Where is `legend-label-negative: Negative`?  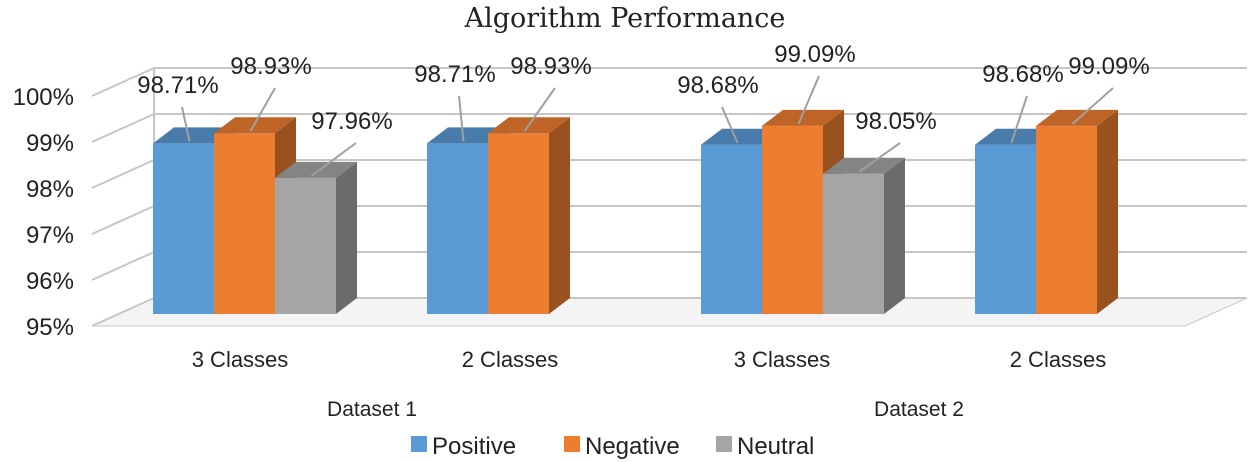
legend-label-negative: Negative is located at coordinates (632, 446).